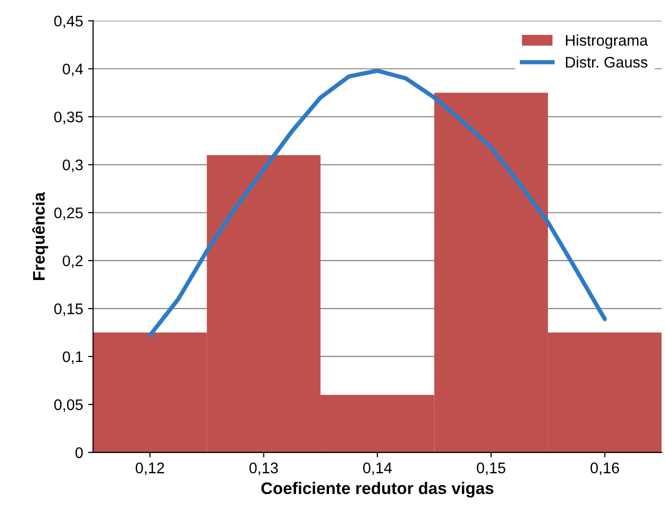 This screenshot has width=665, height=520. Describe the element at coordinates (377, 490) in the screenshot. I see `x-axis-title: Coeficiente redutor das vigas` at that location.